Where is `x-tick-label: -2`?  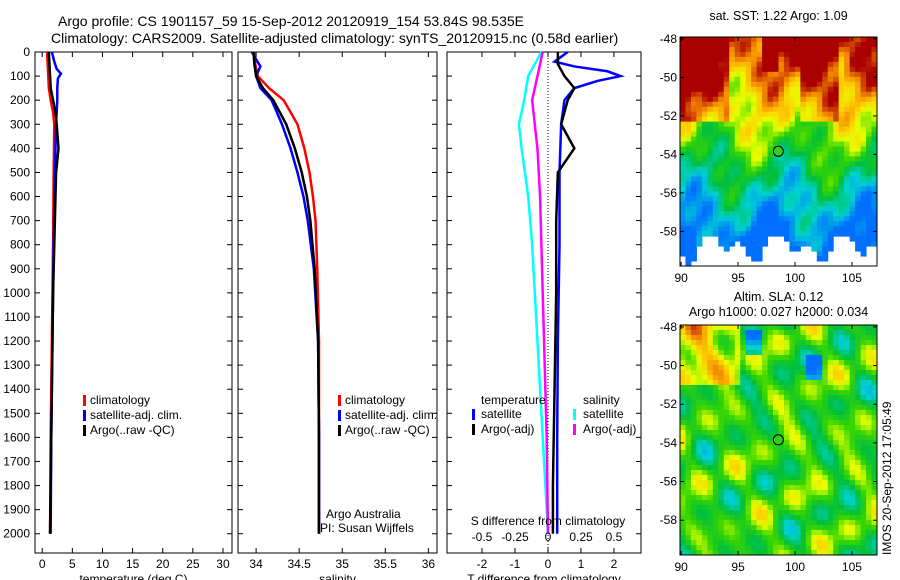
x-tick-label: -2 is located at coordinates (482, 564).